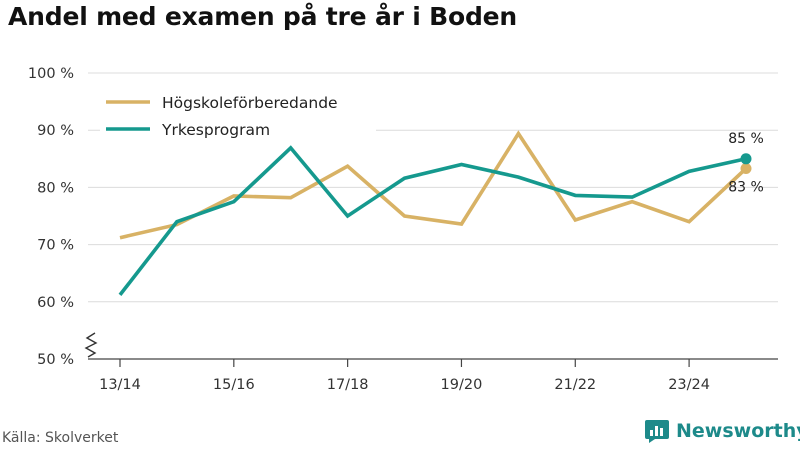 The image size is (800, 450). I want to click on end-value-label: 85 %, so click(746, 139).